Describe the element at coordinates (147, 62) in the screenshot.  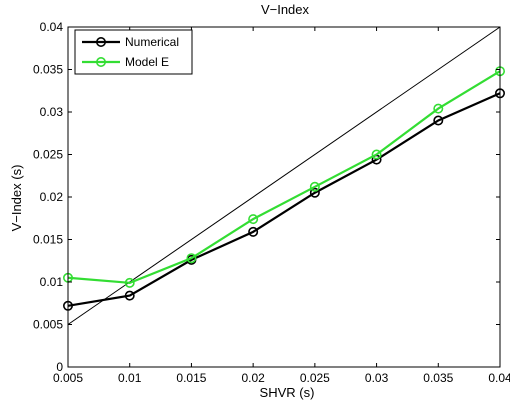
I see `legend-label: Model E` at that location.